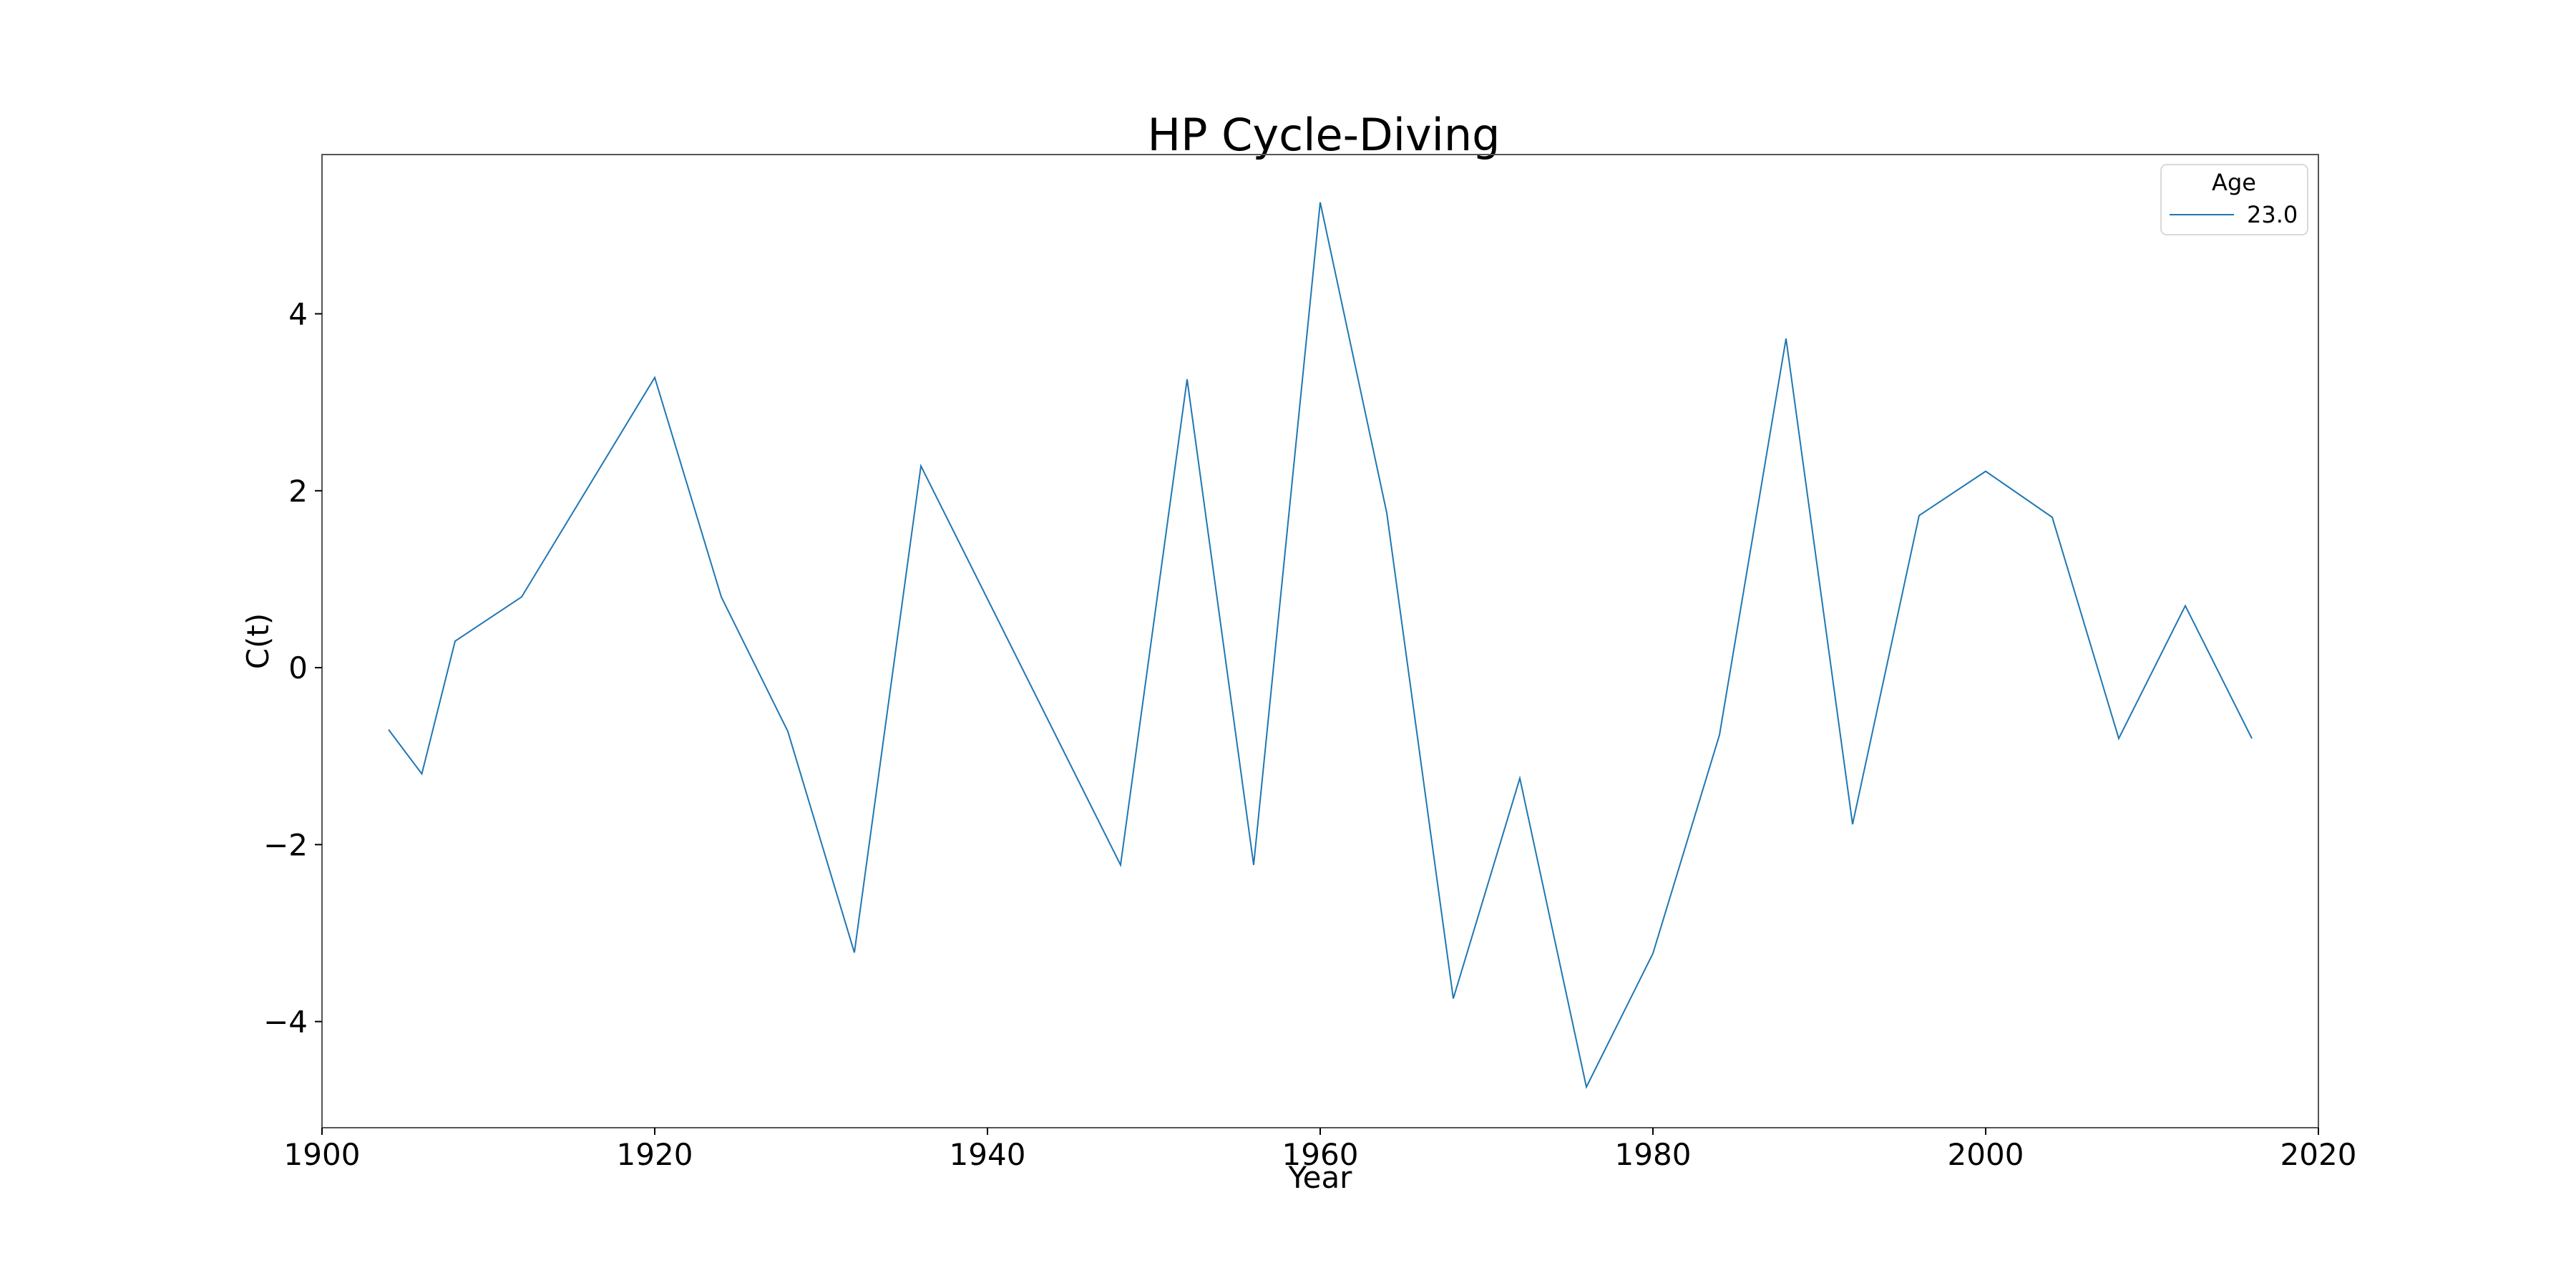 The height and width of the screenshot is (1288, 2576). What do you see at coordinates (1320, 1177) in the screenshot?
I see `x-axis-label: Year` at bounding box center [1320, 1177].